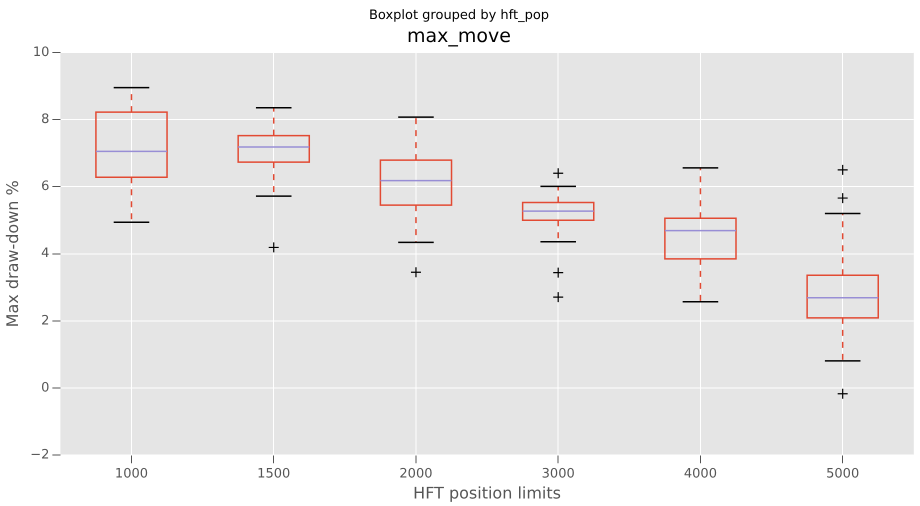 The image size is (920, 506). What do you see at coordinates (45, 119) in the screenshot?
I see `y-tick-label: 8` at bounding box center [45, 119].